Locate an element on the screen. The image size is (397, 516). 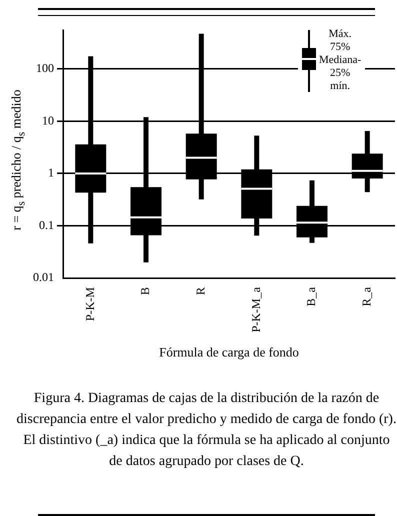
x-tick-label: B is located at coordinates (145, 291).